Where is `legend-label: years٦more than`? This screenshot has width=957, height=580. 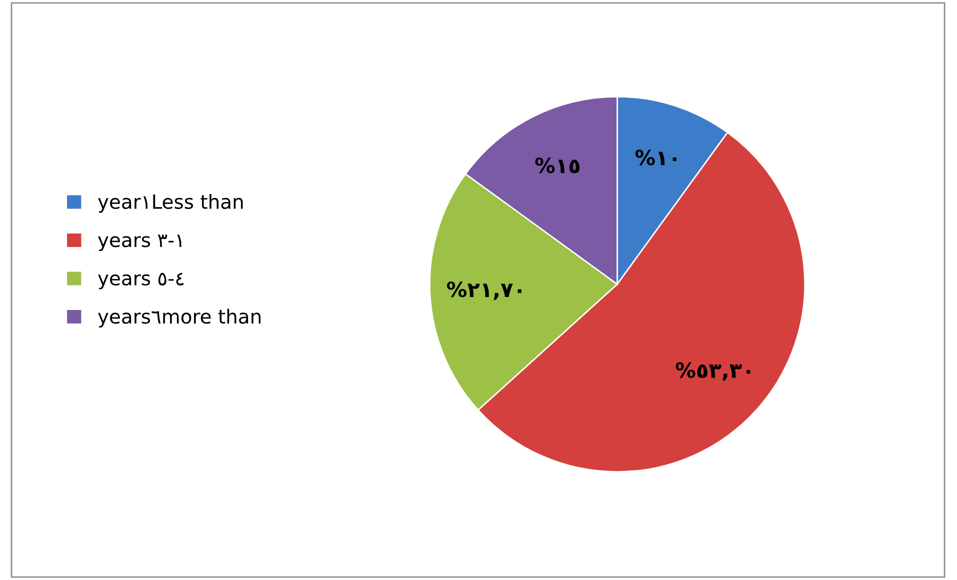
legend-label: years٦more than is located at coordinates (179, 318).